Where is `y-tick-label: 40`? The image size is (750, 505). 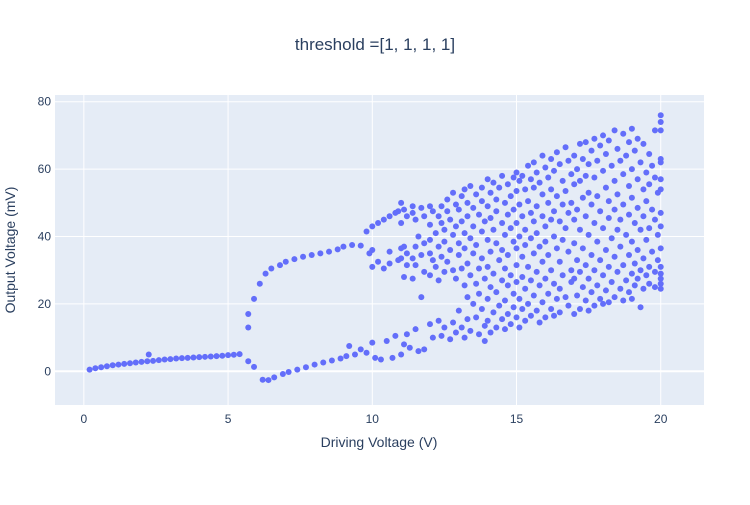 y-tick-label: 40 is located at coordinates (45, 237).